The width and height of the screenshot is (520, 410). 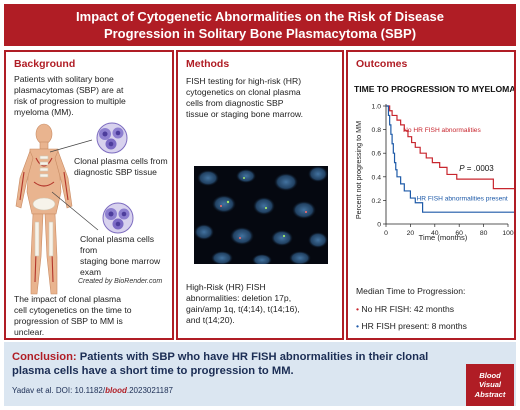 I want to click on series-line-hr, so click(x=450, y=159).